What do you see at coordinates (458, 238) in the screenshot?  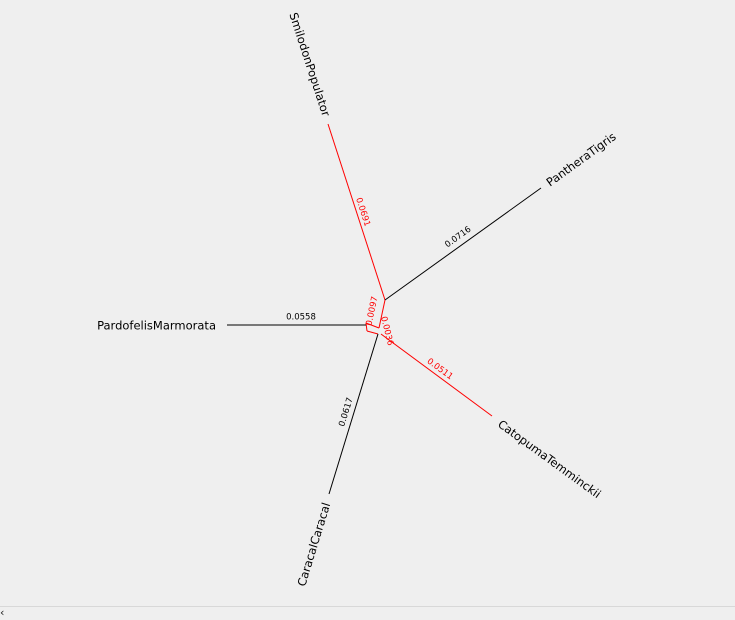 I see `branch-length-panthera: 0.0716` at bounding box center [458, 238].